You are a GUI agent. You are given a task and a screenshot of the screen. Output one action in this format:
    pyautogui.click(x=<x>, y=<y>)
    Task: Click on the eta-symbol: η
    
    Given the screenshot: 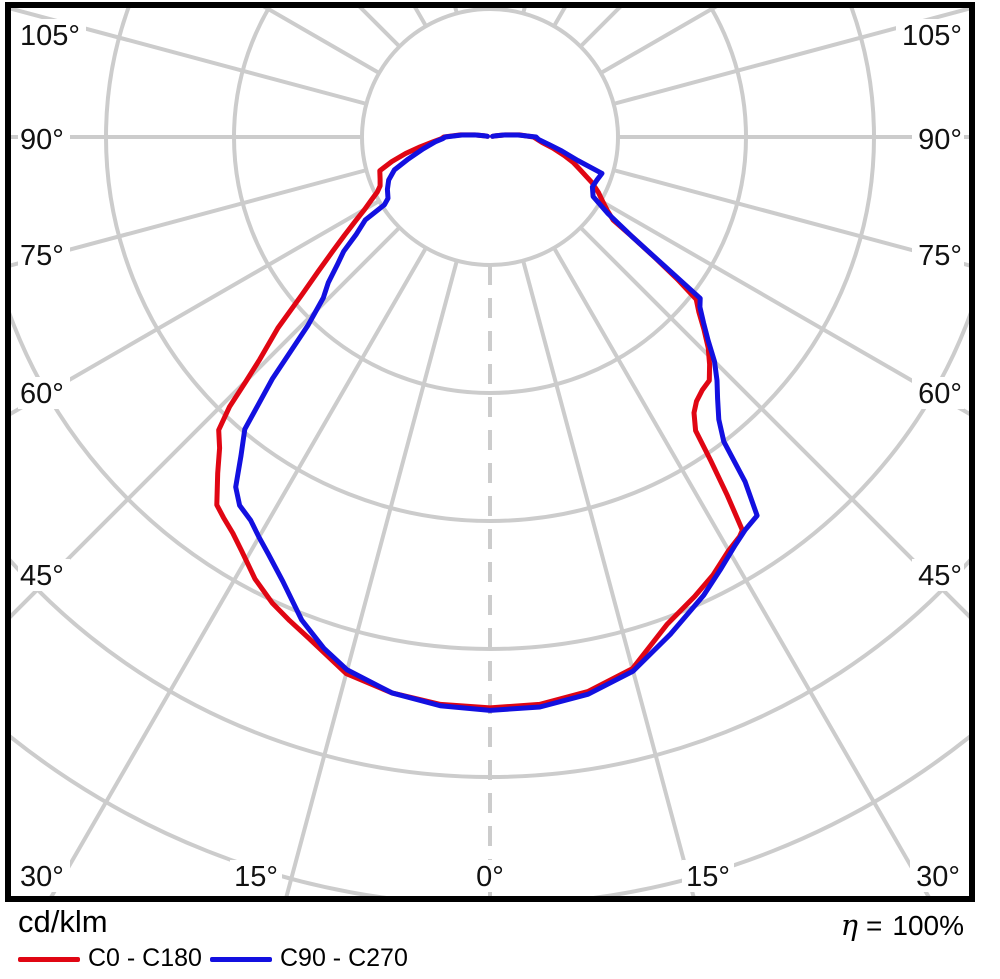 What is the action you would take?
    pyautogui.click(x=849, y=925)
    